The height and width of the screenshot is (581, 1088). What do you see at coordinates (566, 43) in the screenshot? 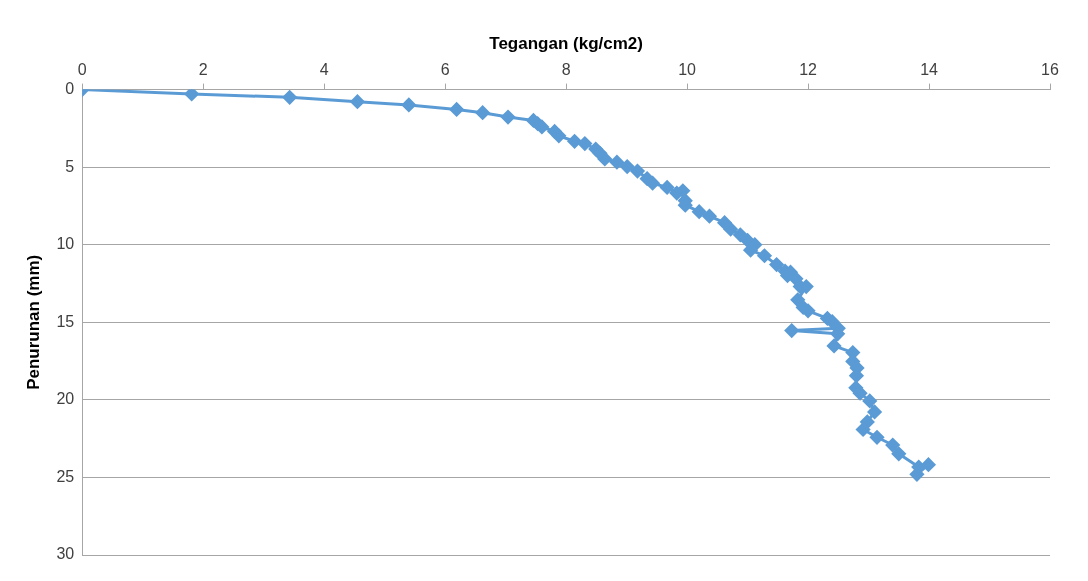
I see `x-axis-title: Tegangan (kg/cm2)` at bounding box center [566, 43].